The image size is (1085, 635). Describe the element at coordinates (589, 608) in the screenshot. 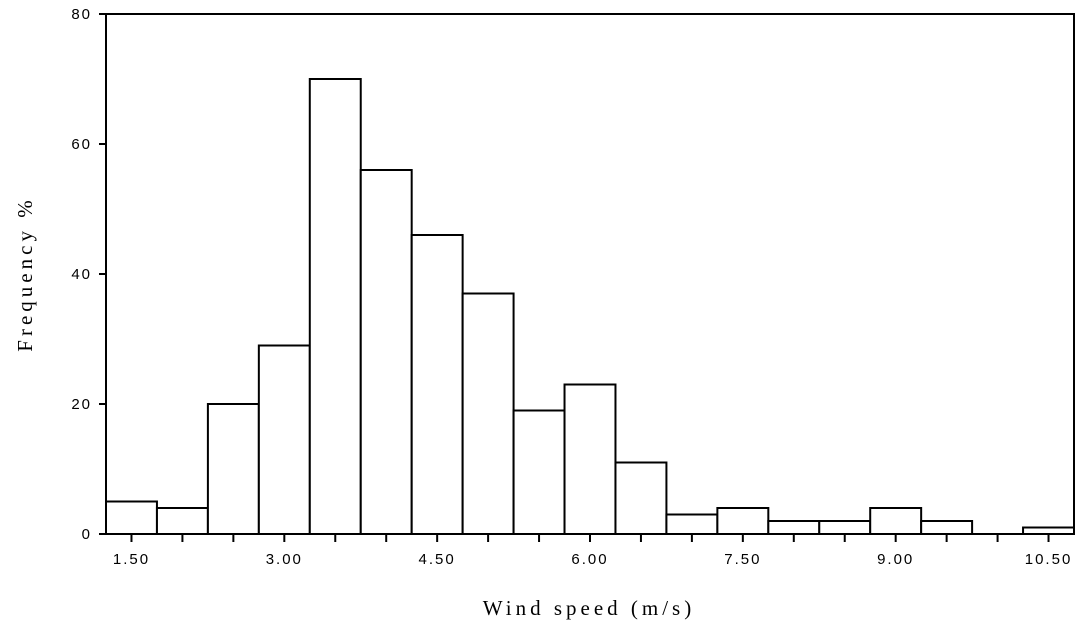

I see `x-axis-title: Wind speed (m/s)` at that location.